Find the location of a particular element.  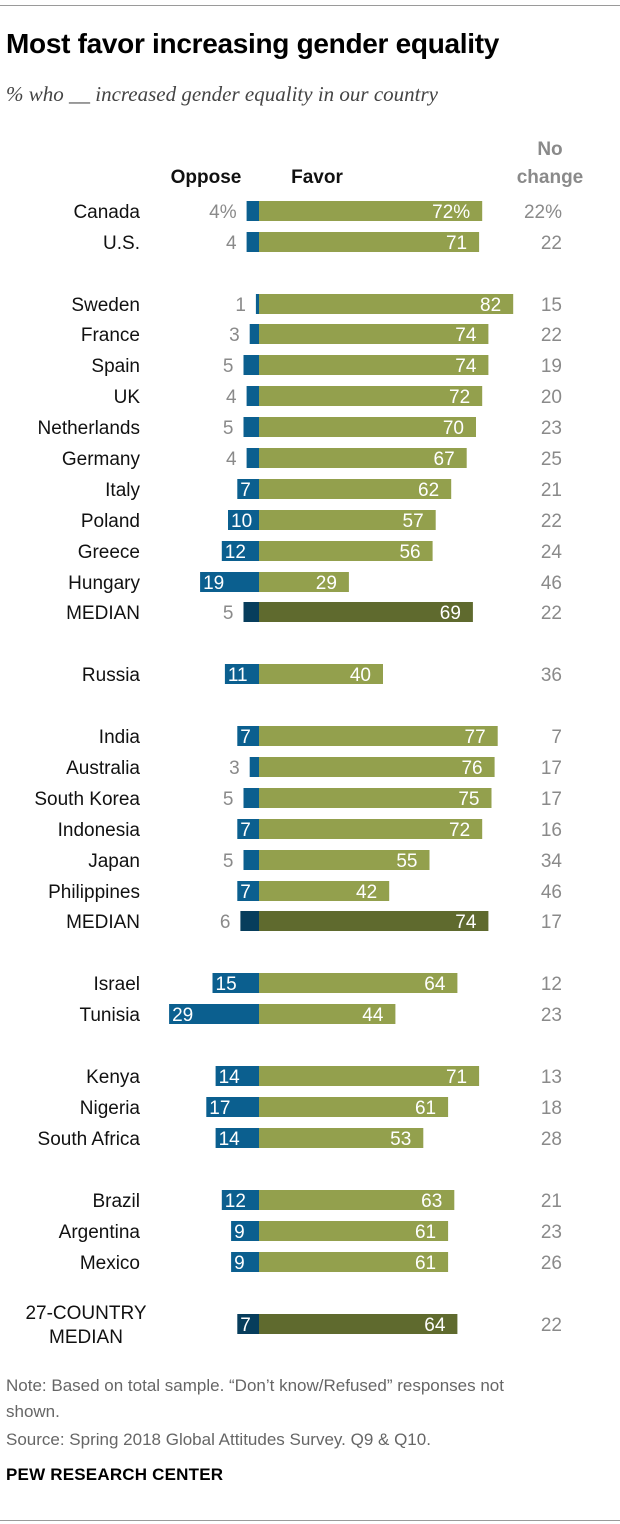

row-label: Tunisia is located at coordinates (109, 1015).